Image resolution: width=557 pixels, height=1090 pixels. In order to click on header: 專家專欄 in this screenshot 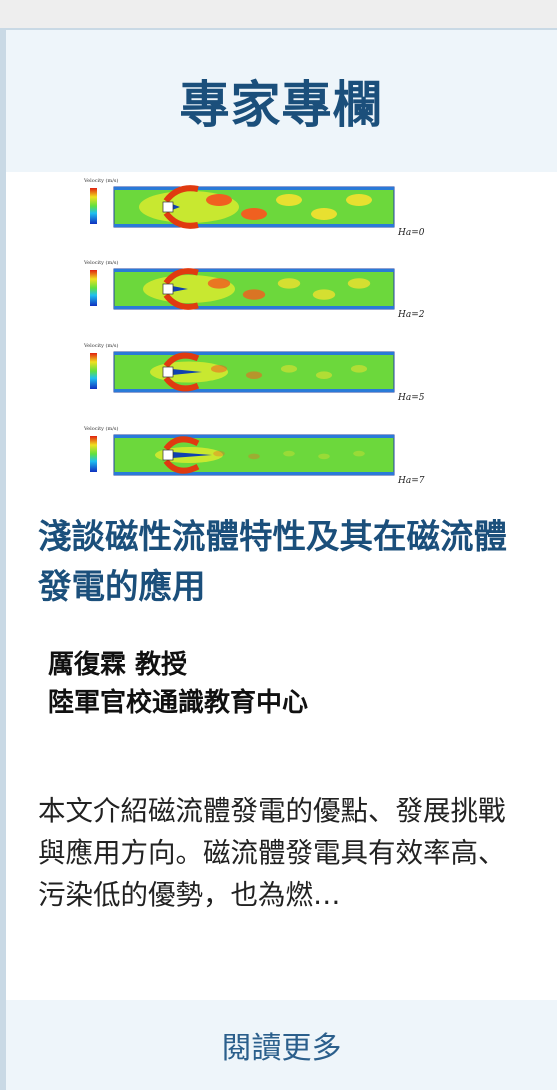, I will do `click(281, 101)`.